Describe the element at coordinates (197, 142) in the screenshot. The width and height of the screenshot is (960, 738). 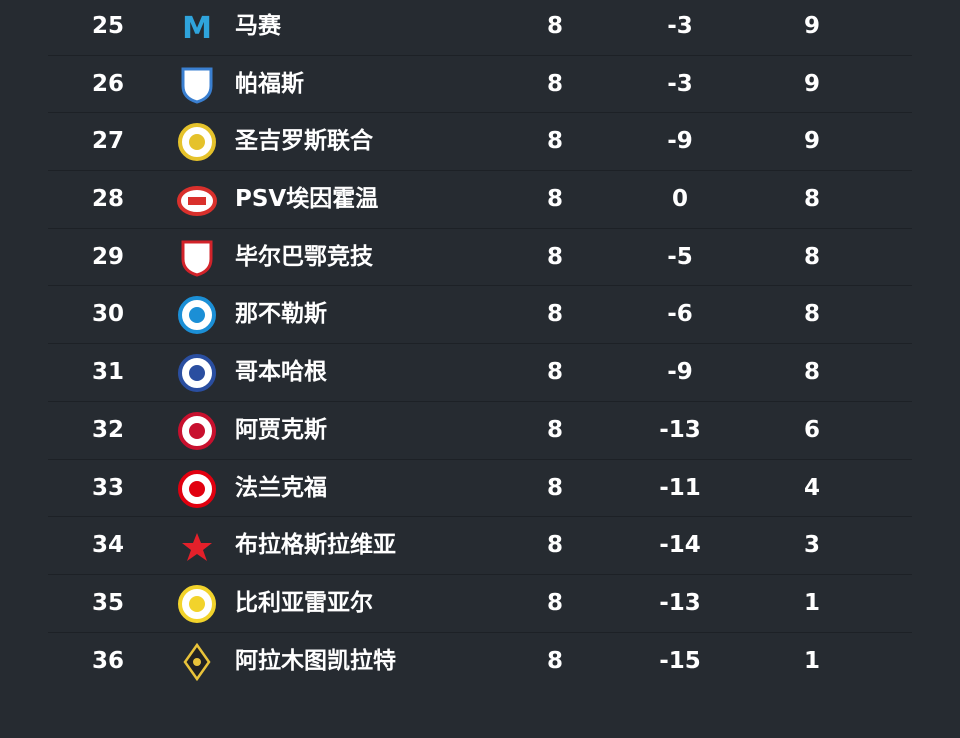
I see `union-sg-crest-icon` at that location.